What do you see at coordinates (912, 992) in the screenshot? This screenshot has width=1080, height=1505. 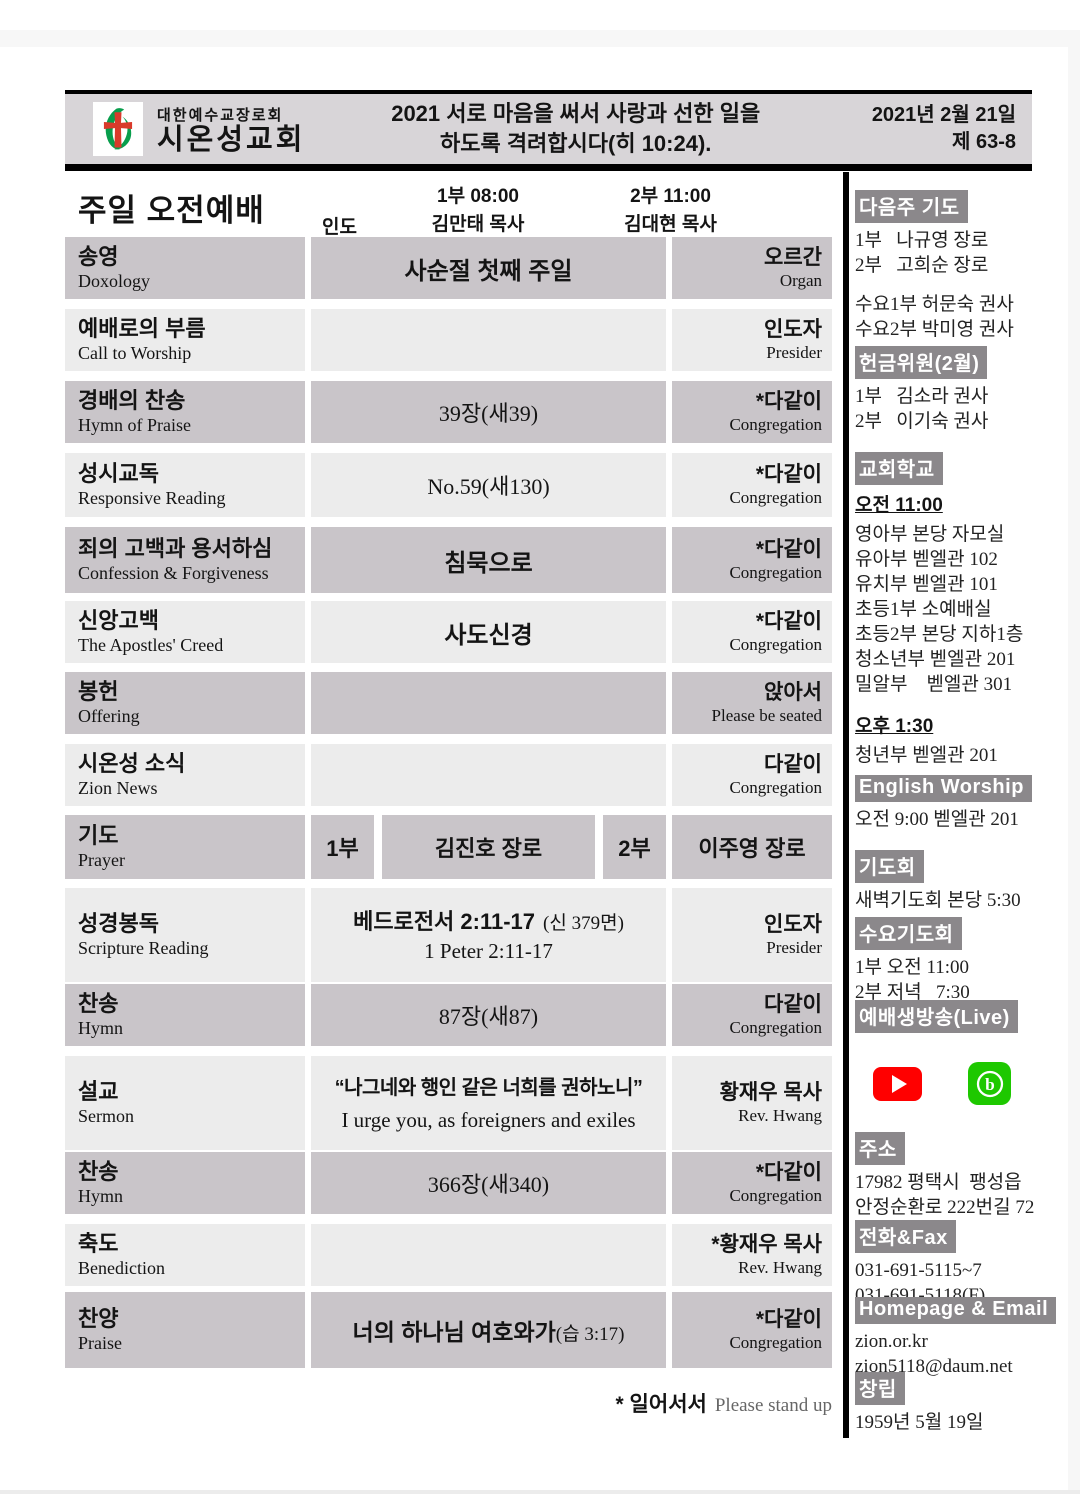 I see `sidebar-line: 2부 저녁 7:30` at bounding box center [912, 992].